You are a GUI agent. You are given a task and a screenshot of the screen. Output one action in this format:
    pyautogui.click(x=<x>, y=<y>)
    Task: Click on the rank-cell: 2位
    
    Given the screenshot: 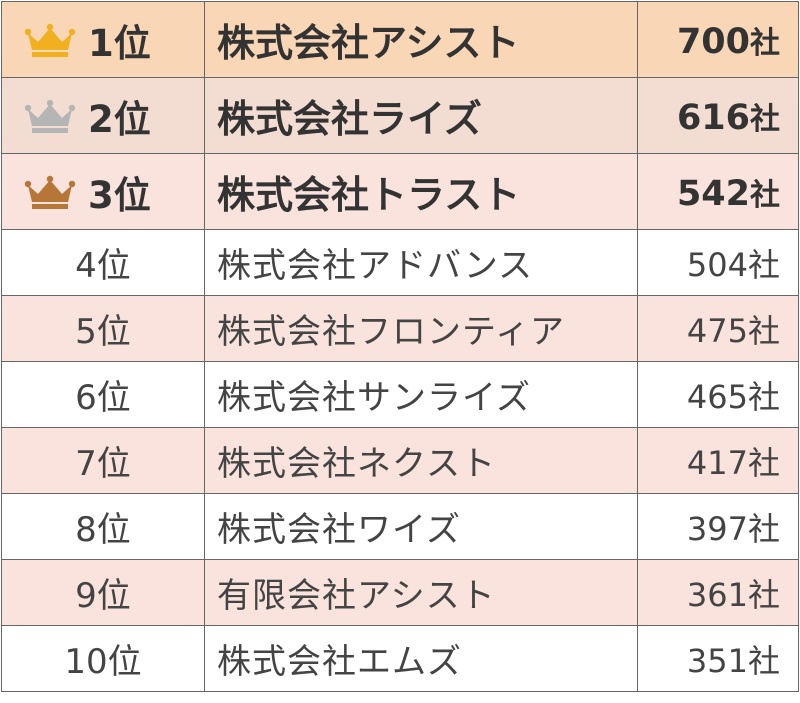 What is the action you would take?
    pyautogui.click(x=103, y=115)
    